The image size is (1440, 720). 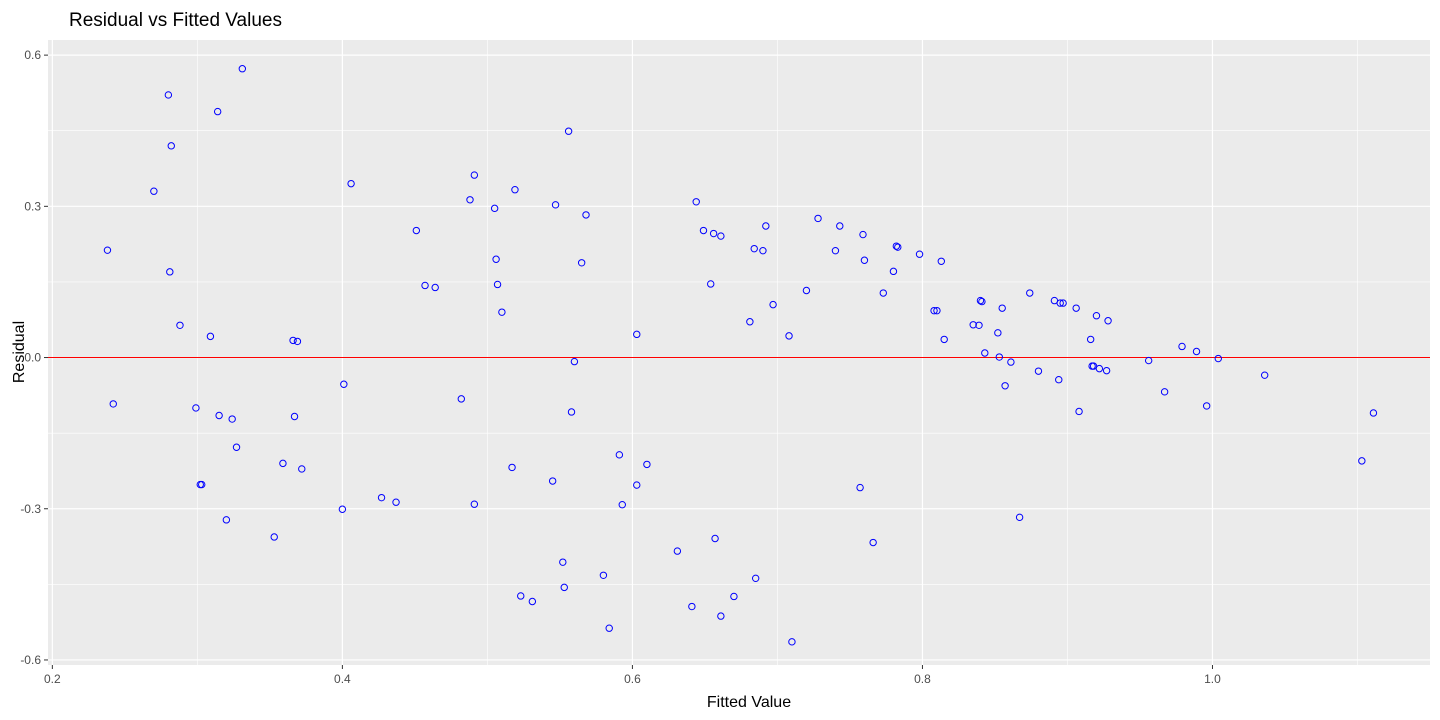 I want to click on y-tick-label: 0.0, so click(x=32, y=358).